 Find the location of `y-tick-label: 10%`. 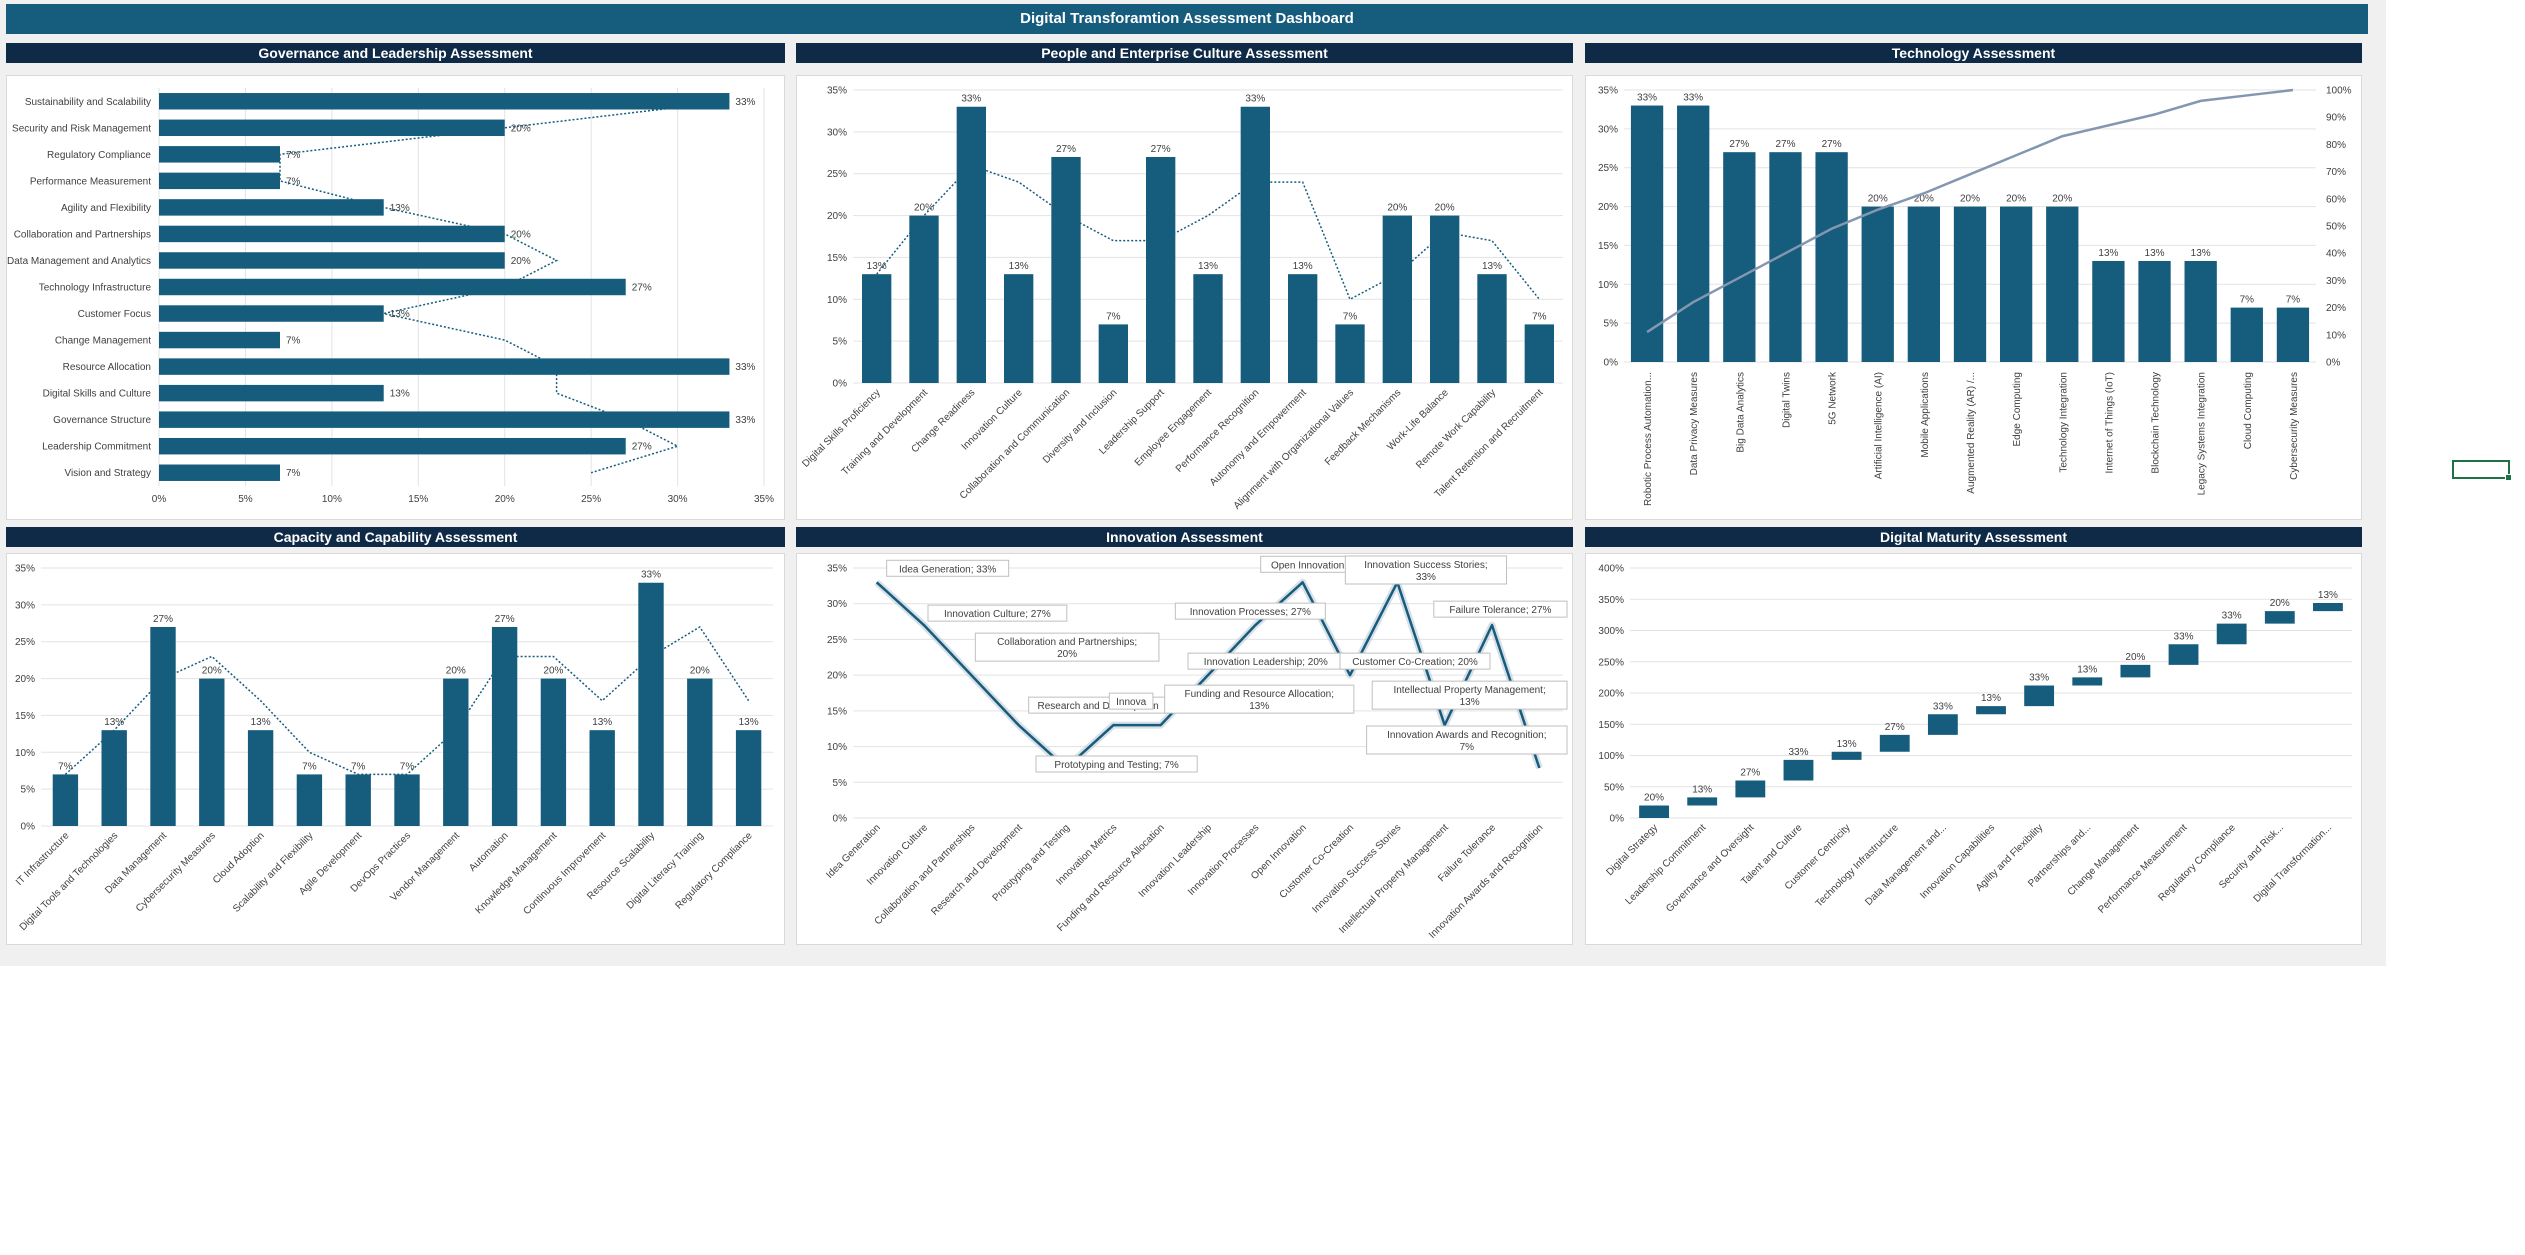

y-tick-label: 10% is located at coordinates (837, 747).